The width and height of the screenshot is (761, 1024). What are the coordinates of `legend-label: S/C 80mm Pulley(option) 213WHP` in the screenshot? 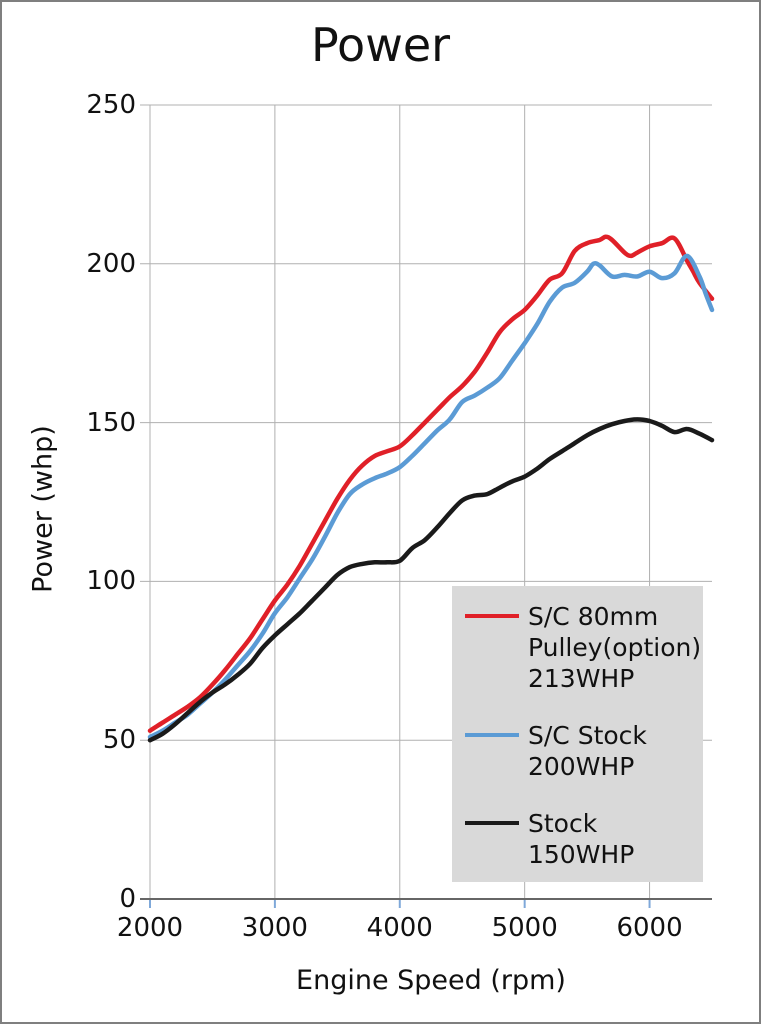 It's located at (615, 647).